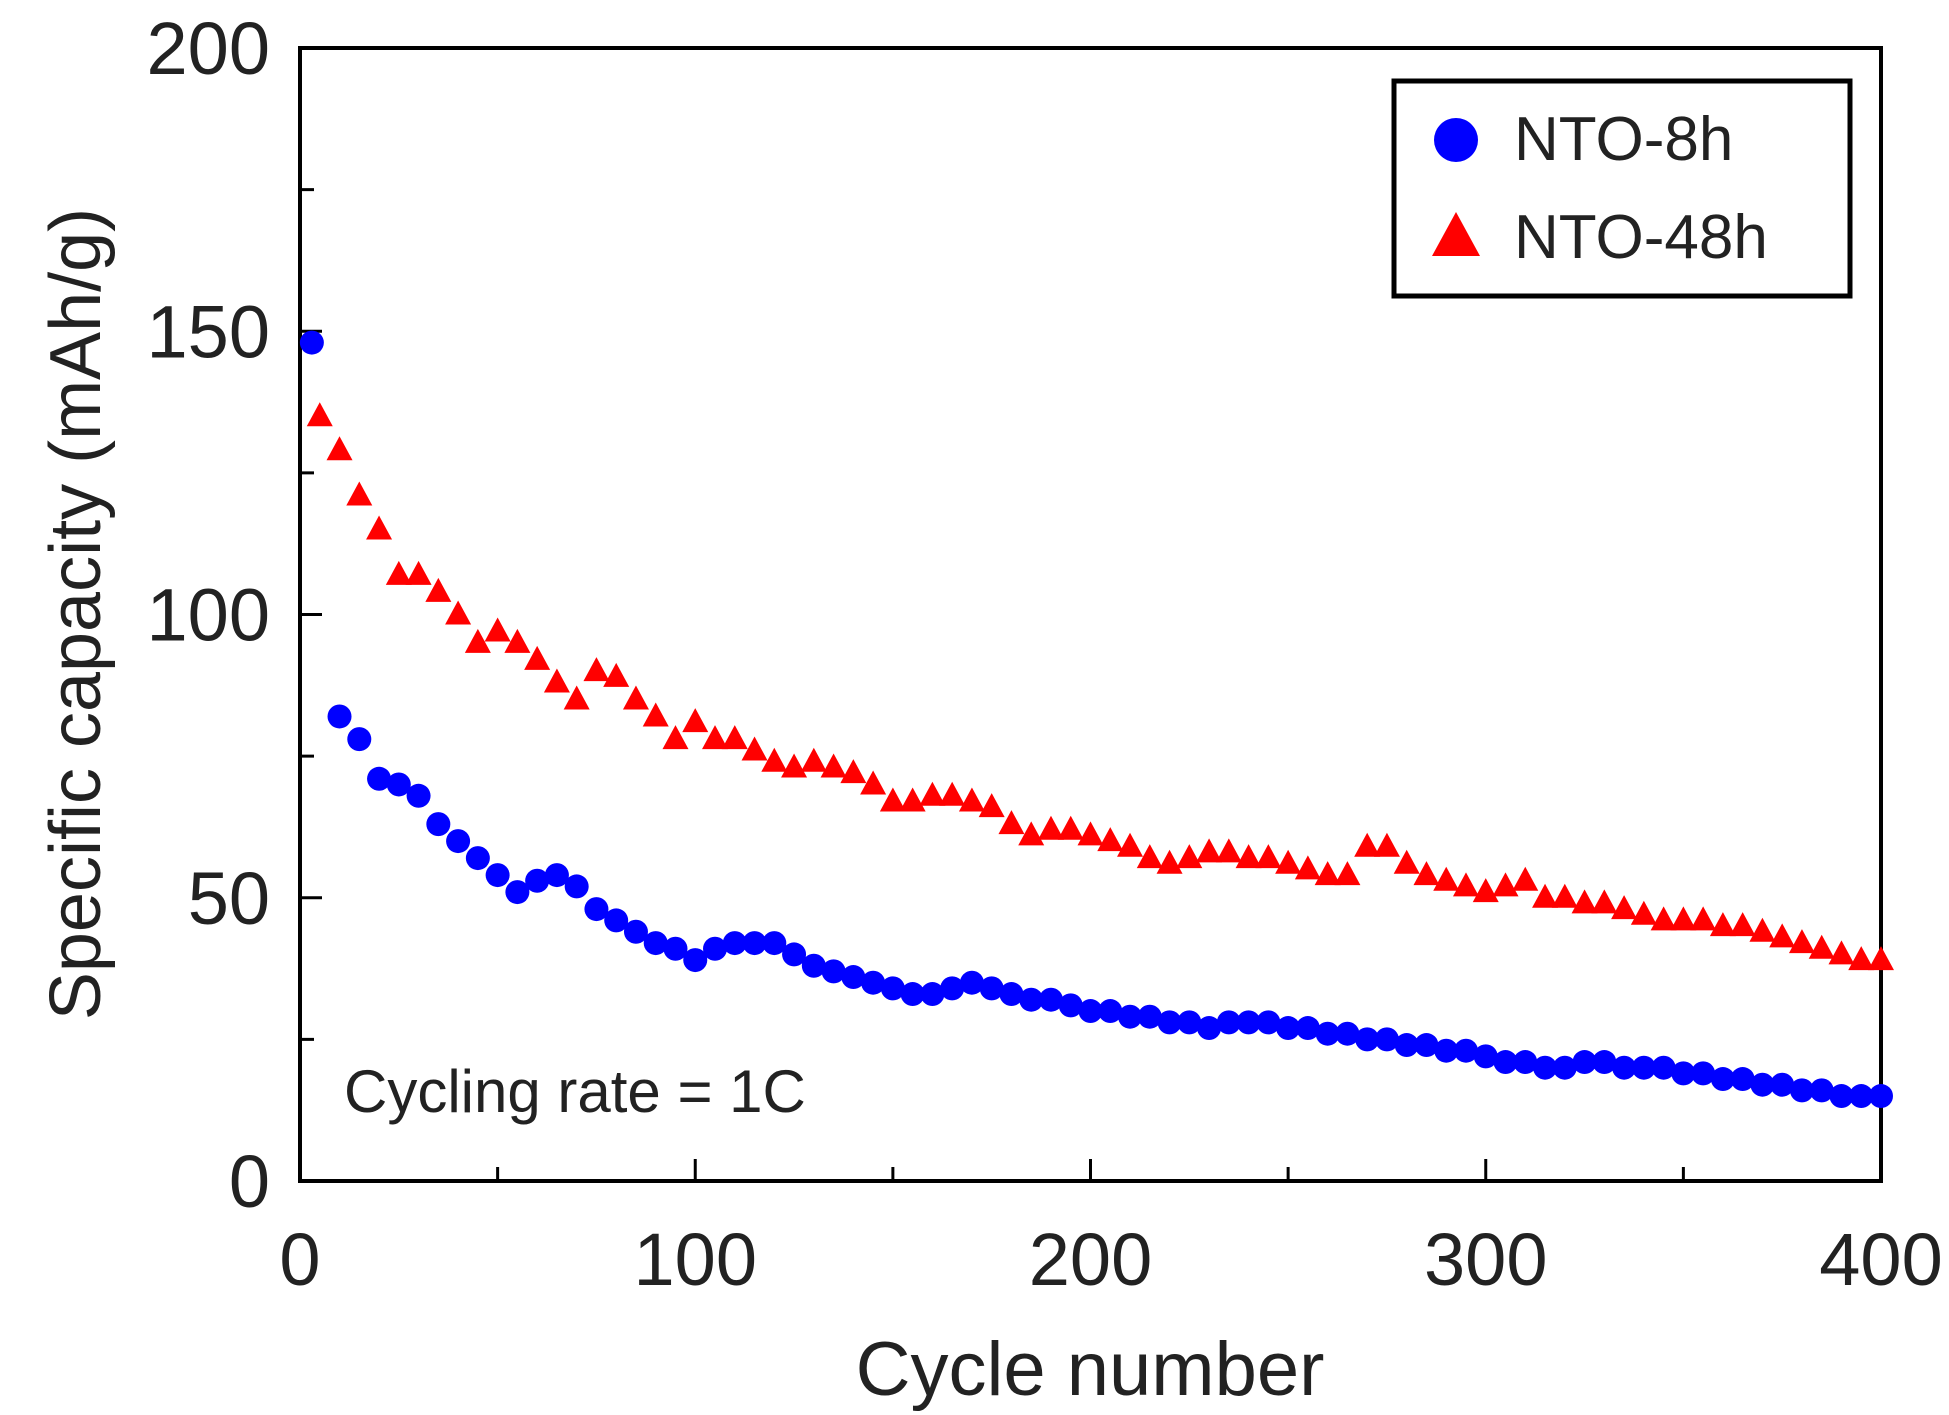 The width and height of the screenshot is (1949, 1415). Describe the element at coordinates (1090, 1259) in the screenshot. I see `x-tick-label: 200` at that location.